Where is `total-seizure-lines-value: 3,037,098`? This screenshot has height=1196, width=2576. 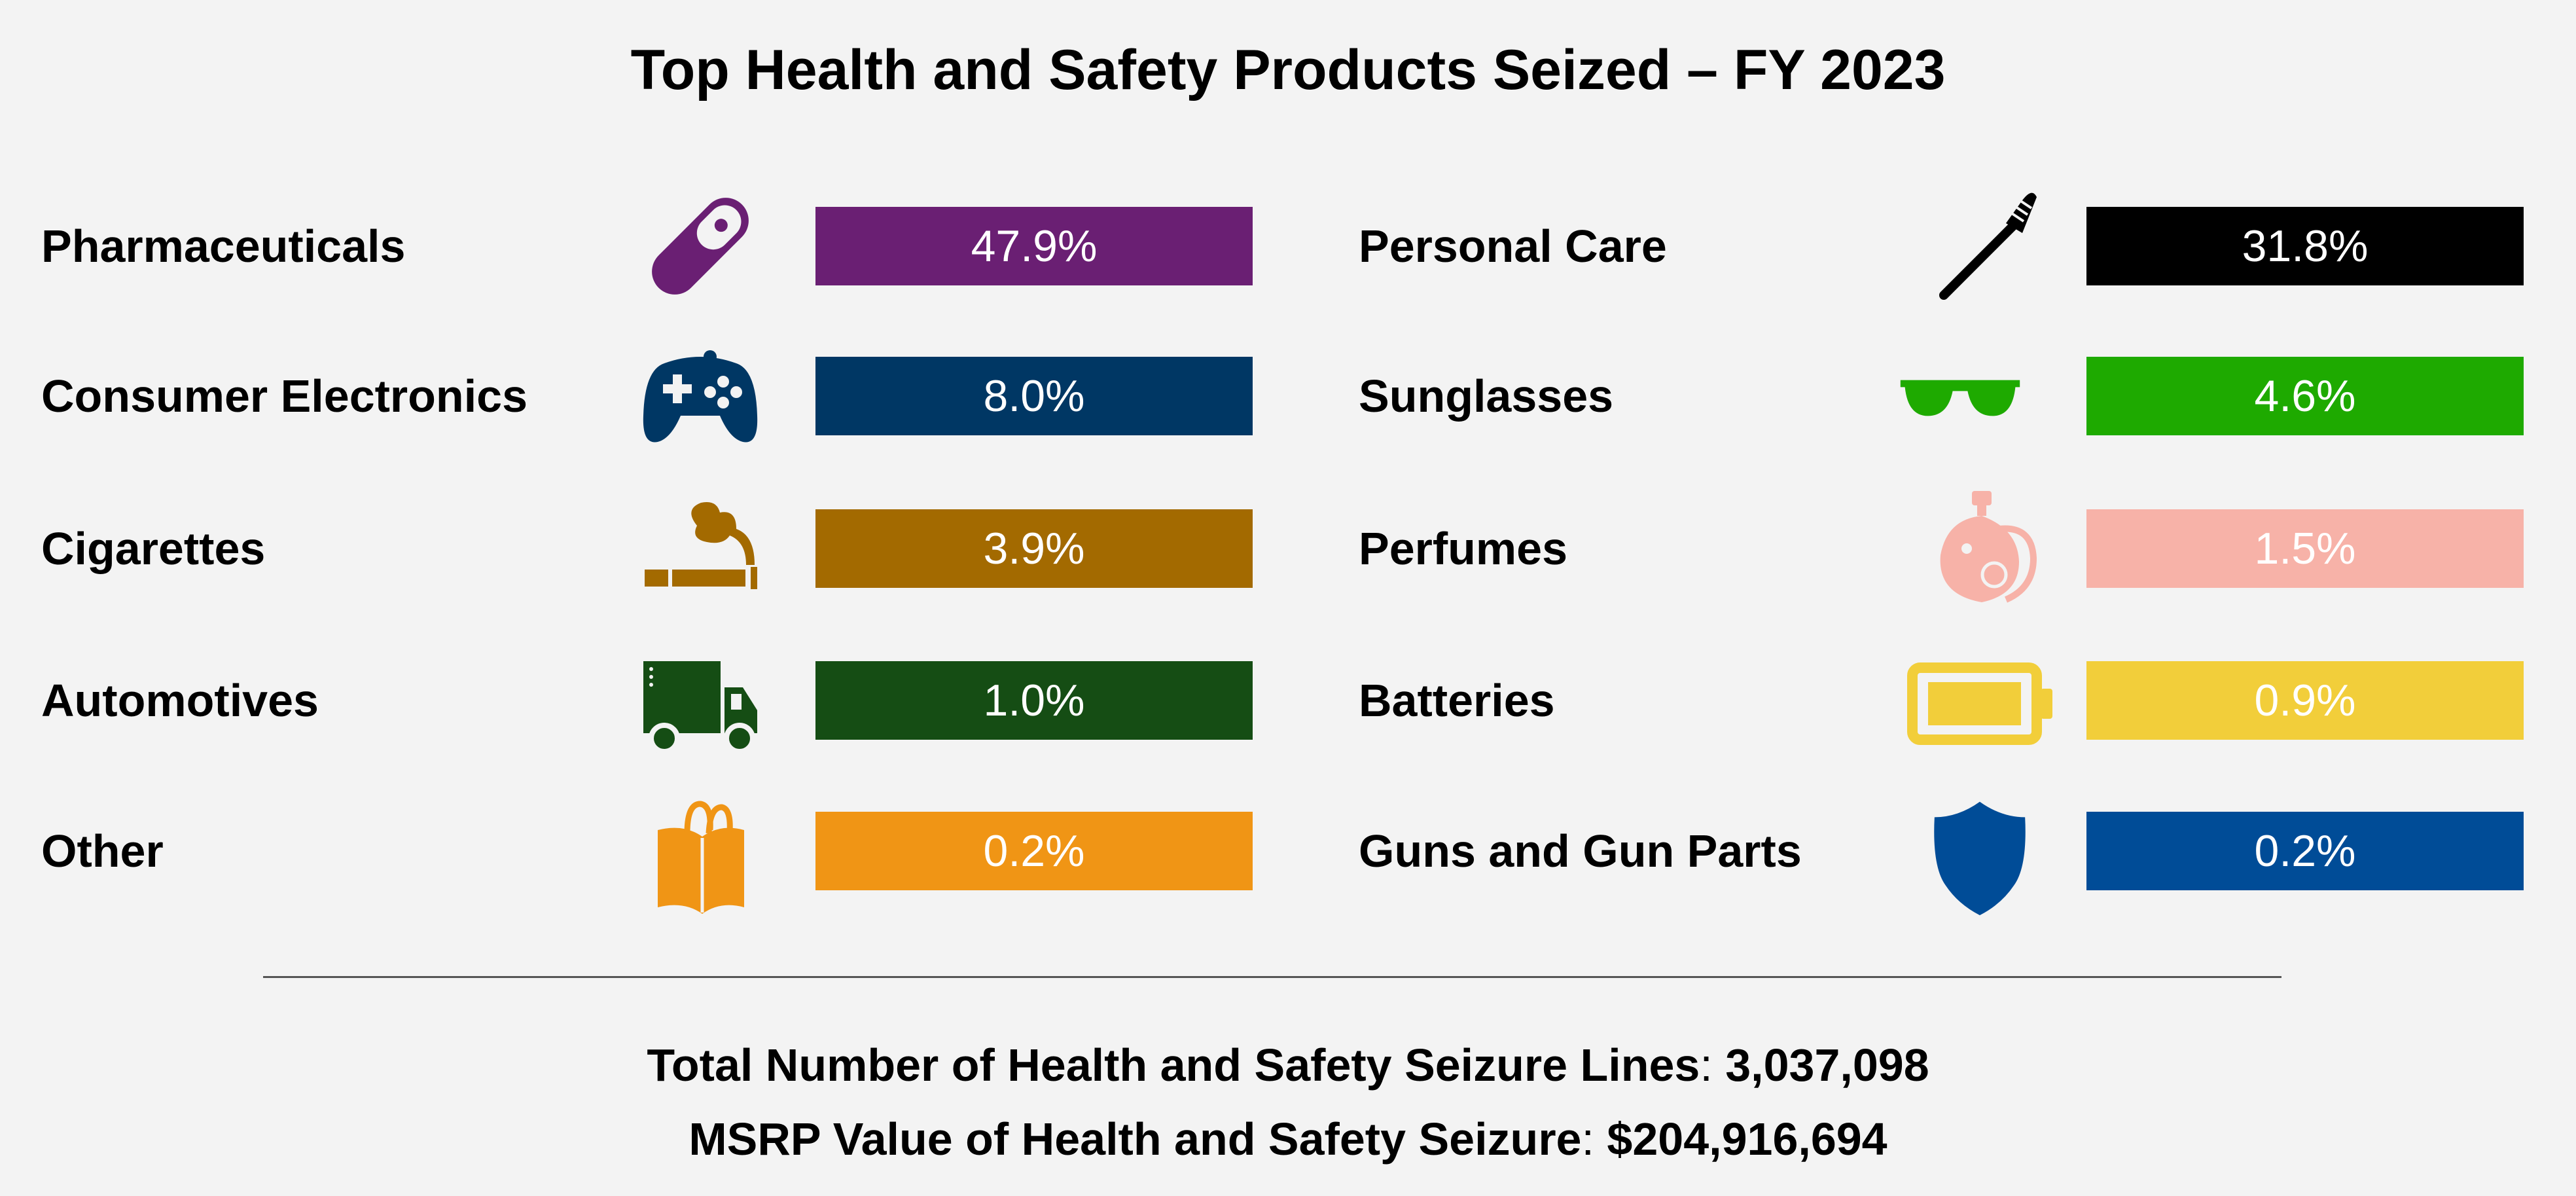
total-seizure-lines-value: 3,037,098 is located at coordinates (1827, 1065).